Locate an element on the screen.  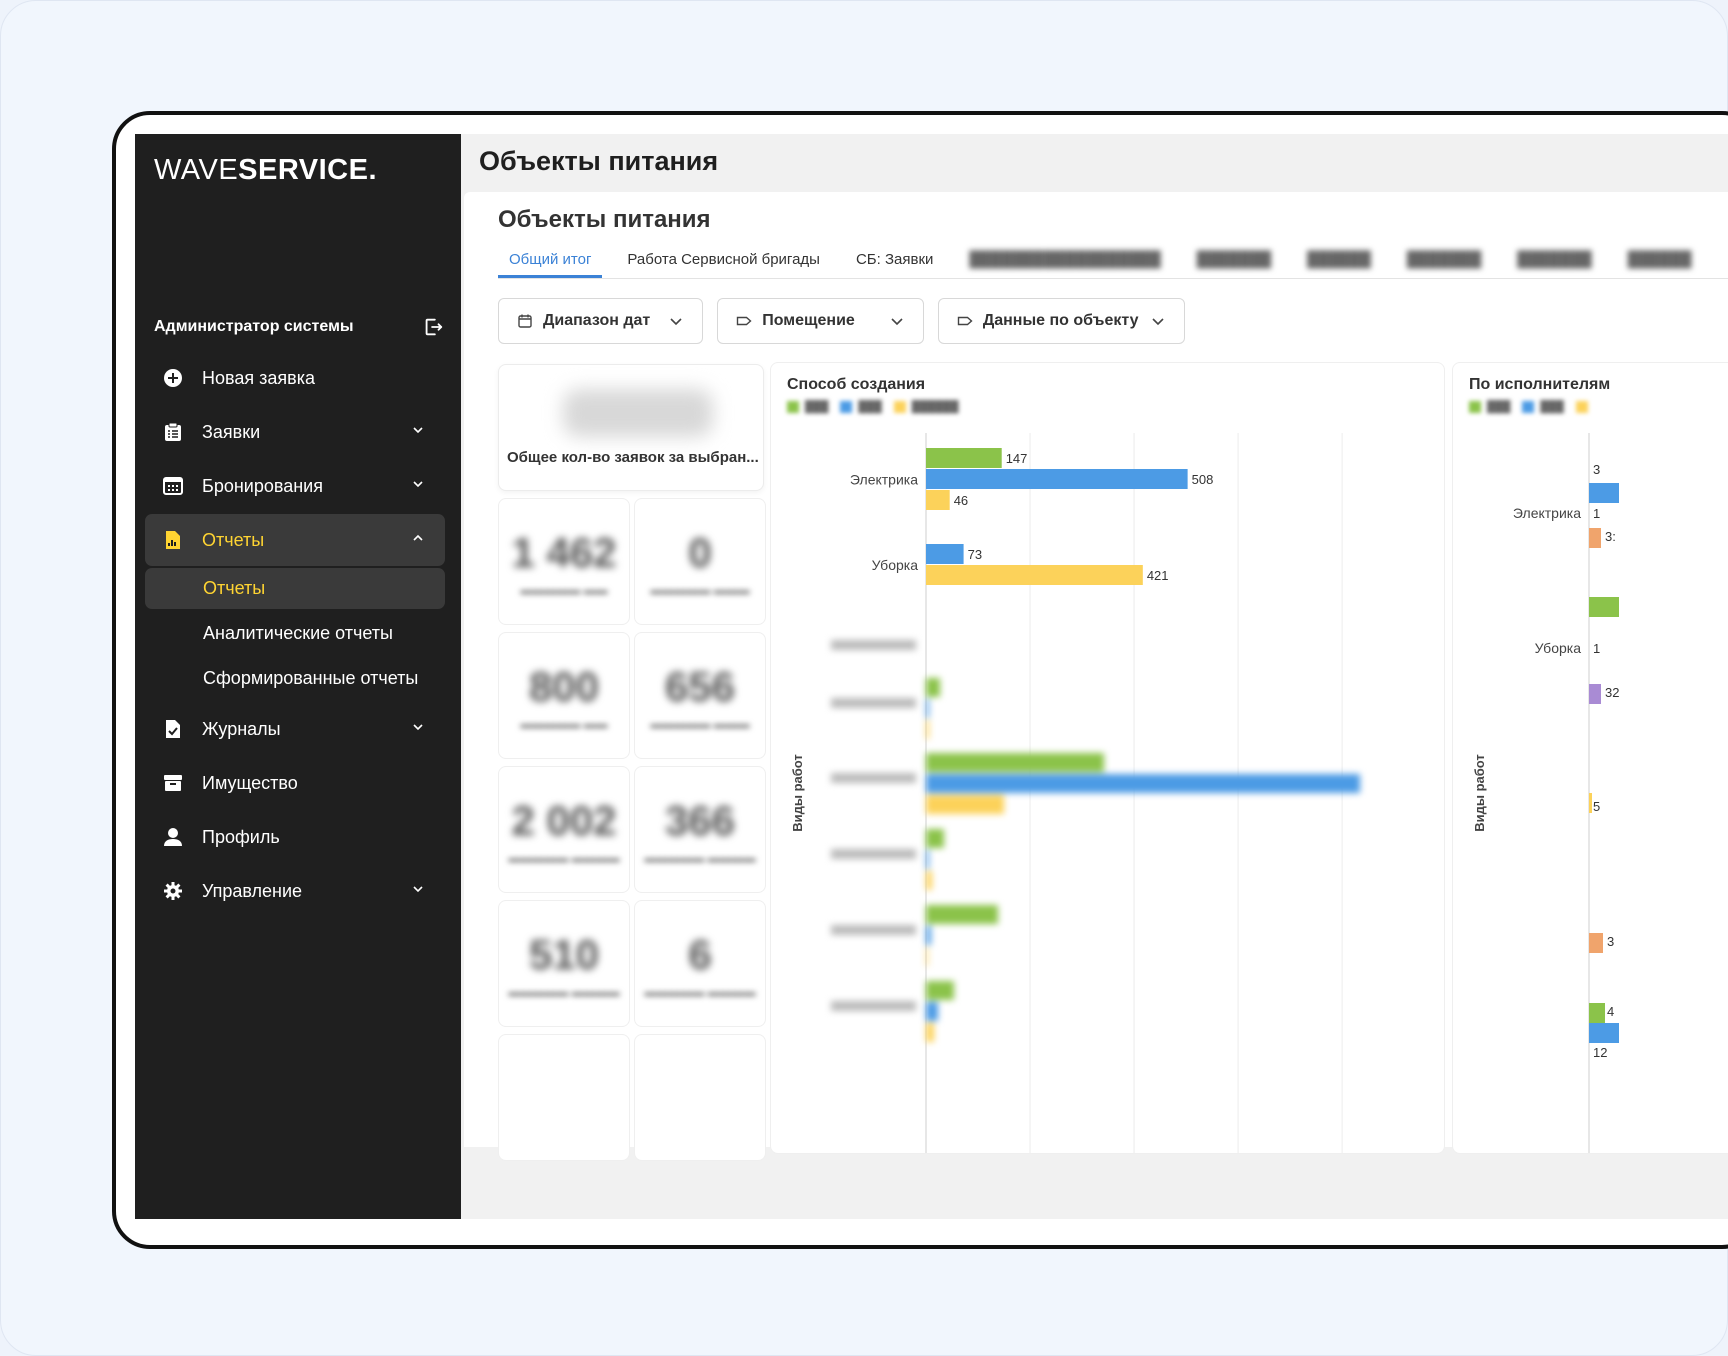
data-label: 46 is located at coordinates (961, 500).